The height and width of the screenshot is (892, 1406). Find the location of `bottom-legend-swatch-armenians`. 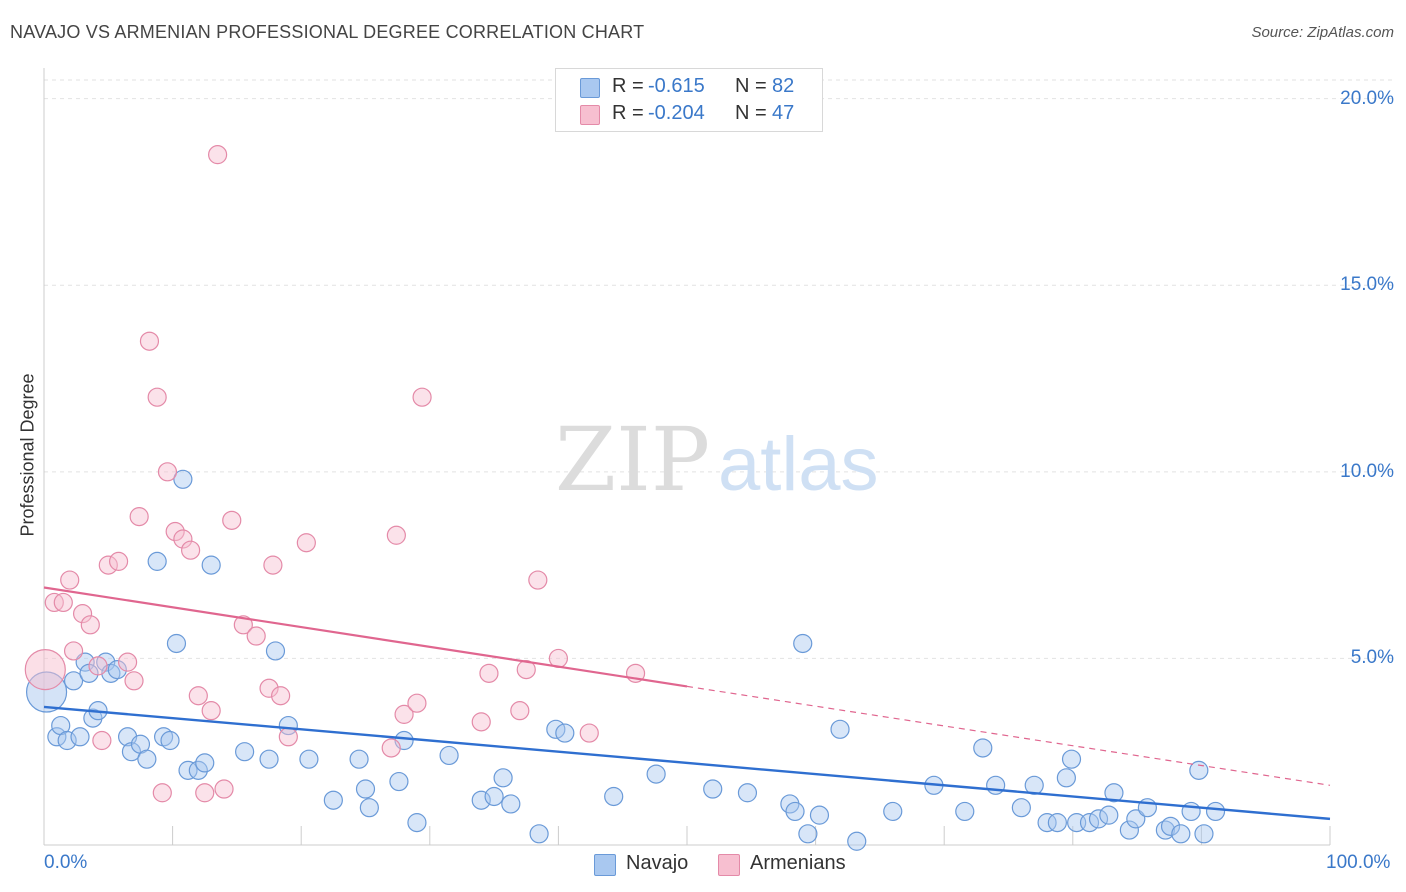

bottom-legend-swatch-armenians is located at coordinates (729, 865).